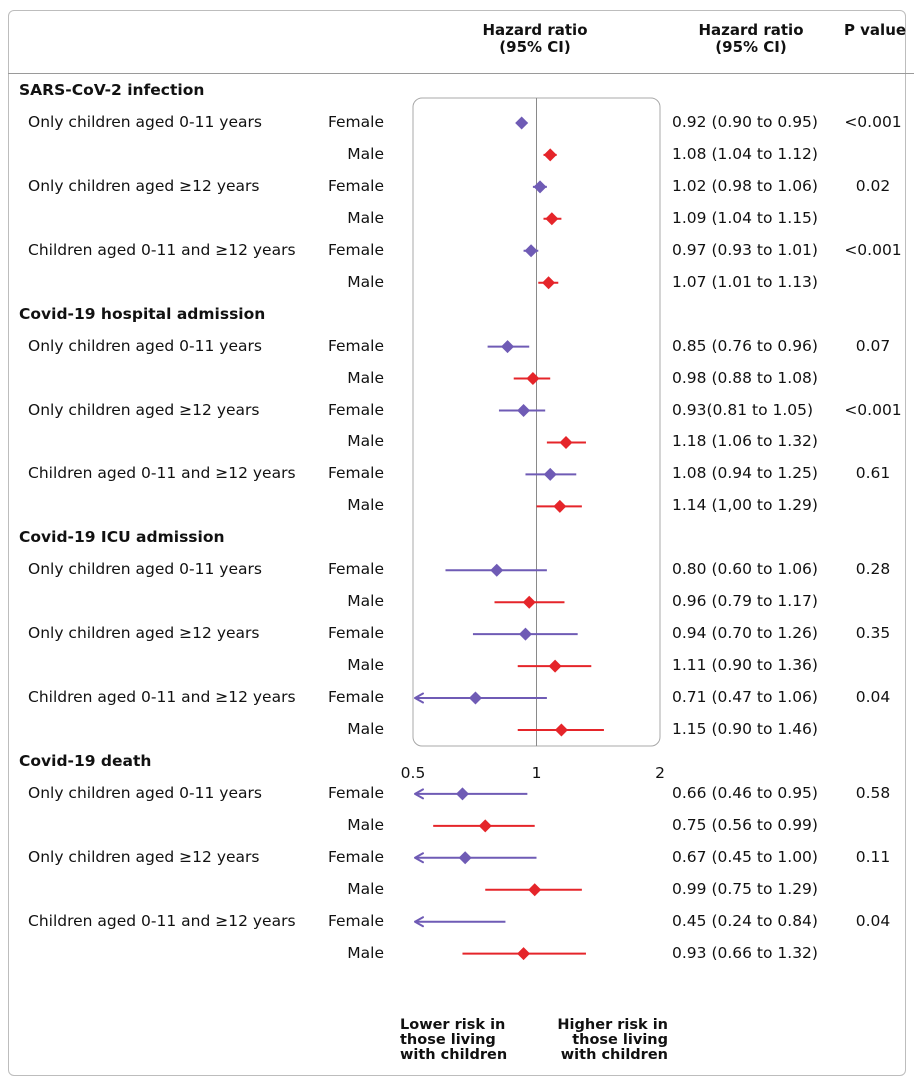 The image size is (914, 1080). I want to click on lower-risk-line: Lower risk in, so click(453, 1025).